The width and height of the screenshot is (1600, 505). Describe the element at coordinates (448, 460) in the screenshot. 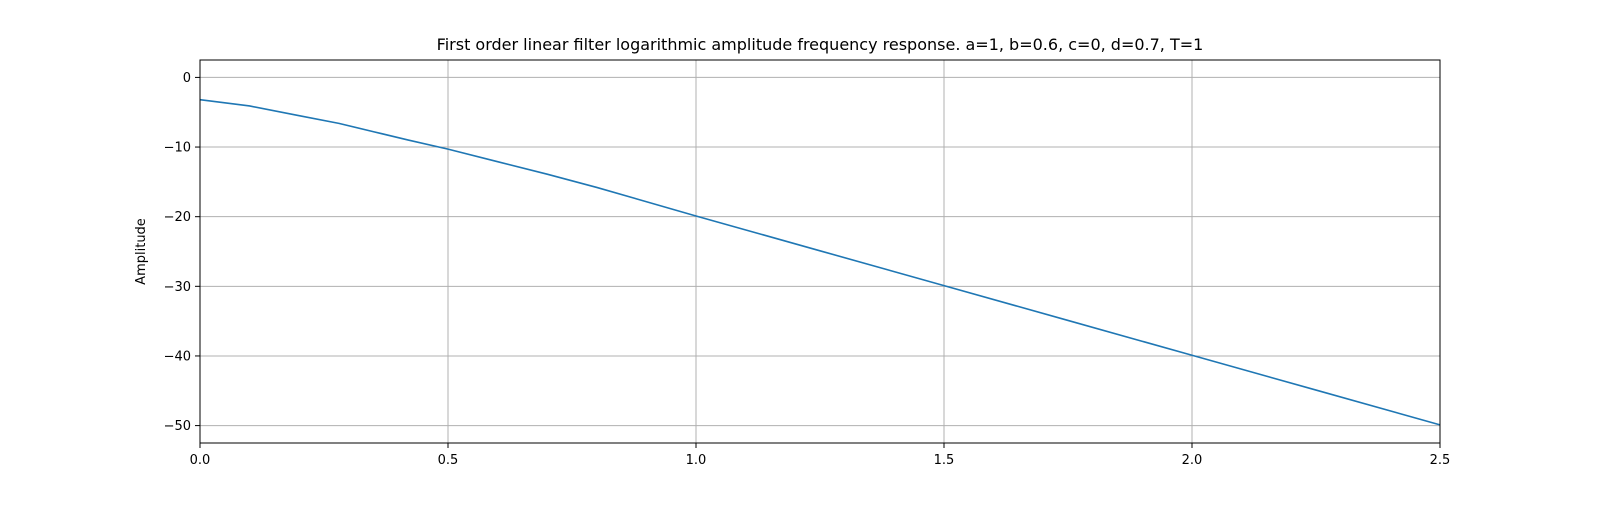

I see `x-tick-label: 0.5` at that location.